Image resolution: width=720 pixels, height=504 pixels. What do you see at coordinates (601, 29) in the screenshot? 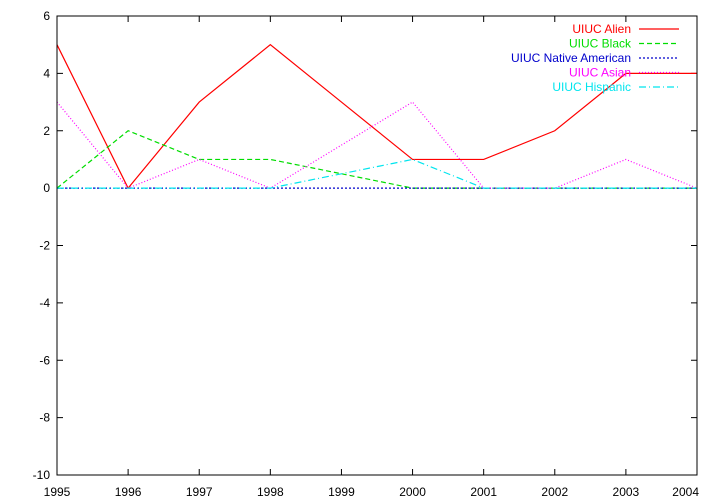
I see `legend-label: UIUC Alien` at bounding box center [601, 29].